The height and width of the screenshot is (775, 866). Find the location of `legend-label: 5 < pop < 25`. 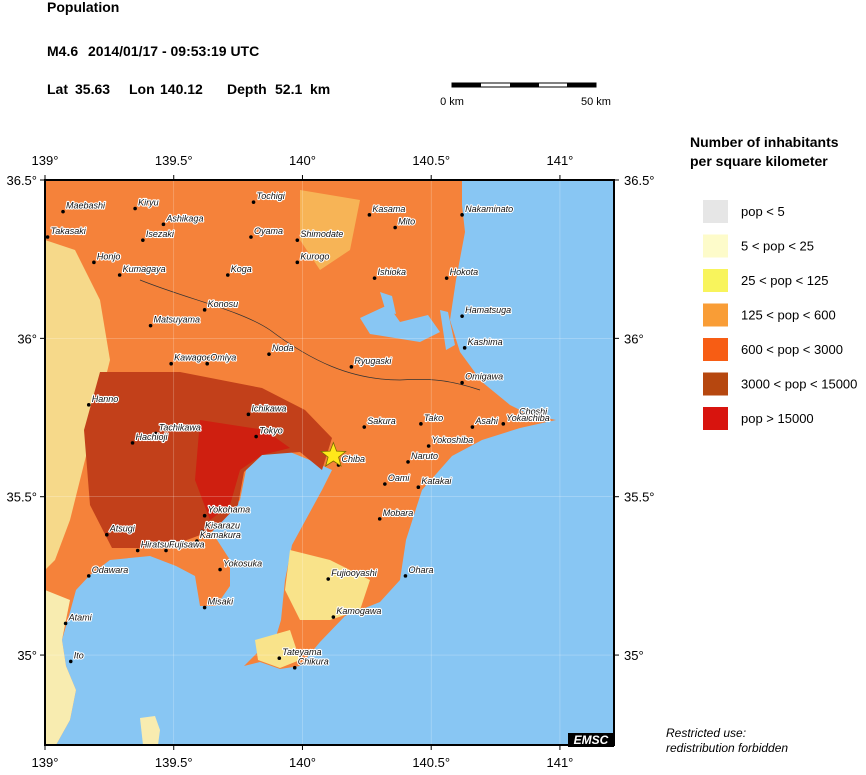

legend-label: 5 < pop < 25 is located at coordinates (777, 246).